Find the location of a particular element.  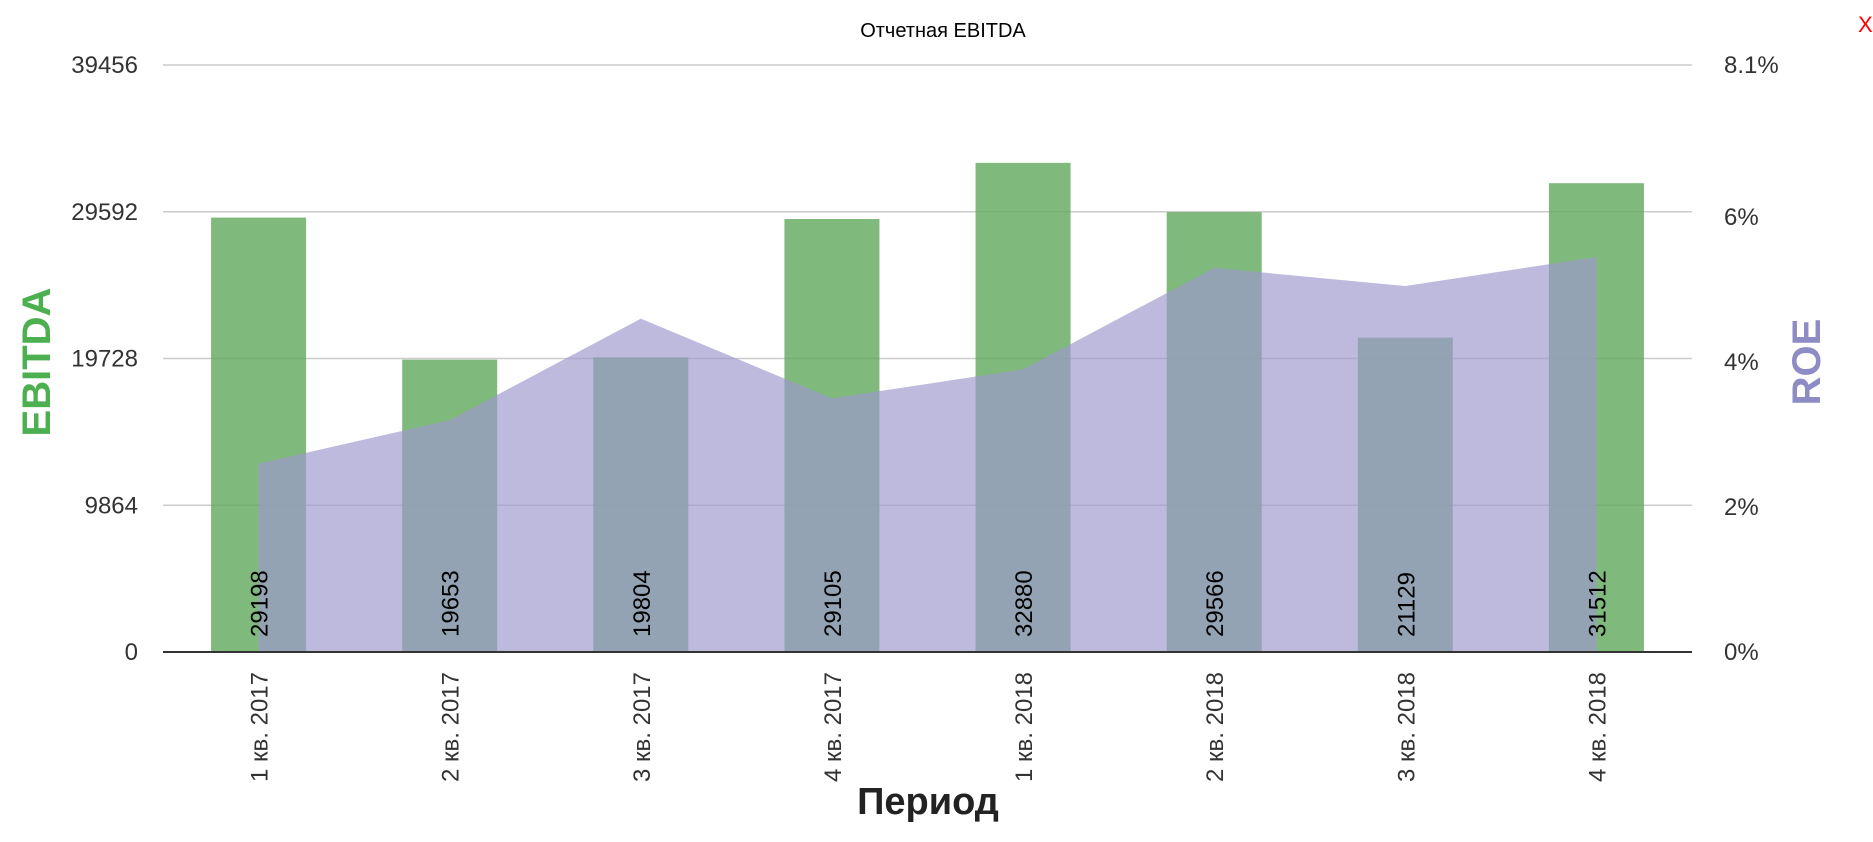

chart-title: Отчетная EBITDA is located at coordinates (943, 31).